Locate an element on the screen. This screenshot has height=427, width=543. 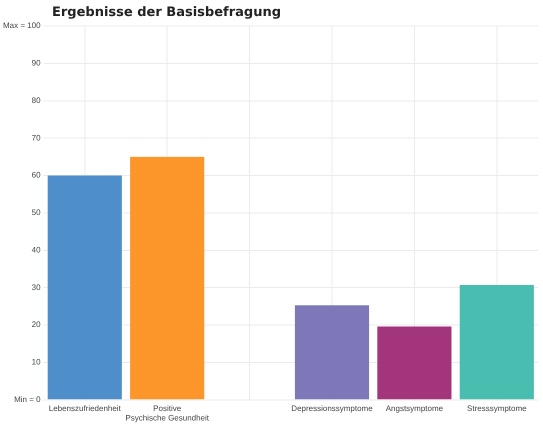
y-tick-label: Min = 0 is located at coordinates (28, 399).